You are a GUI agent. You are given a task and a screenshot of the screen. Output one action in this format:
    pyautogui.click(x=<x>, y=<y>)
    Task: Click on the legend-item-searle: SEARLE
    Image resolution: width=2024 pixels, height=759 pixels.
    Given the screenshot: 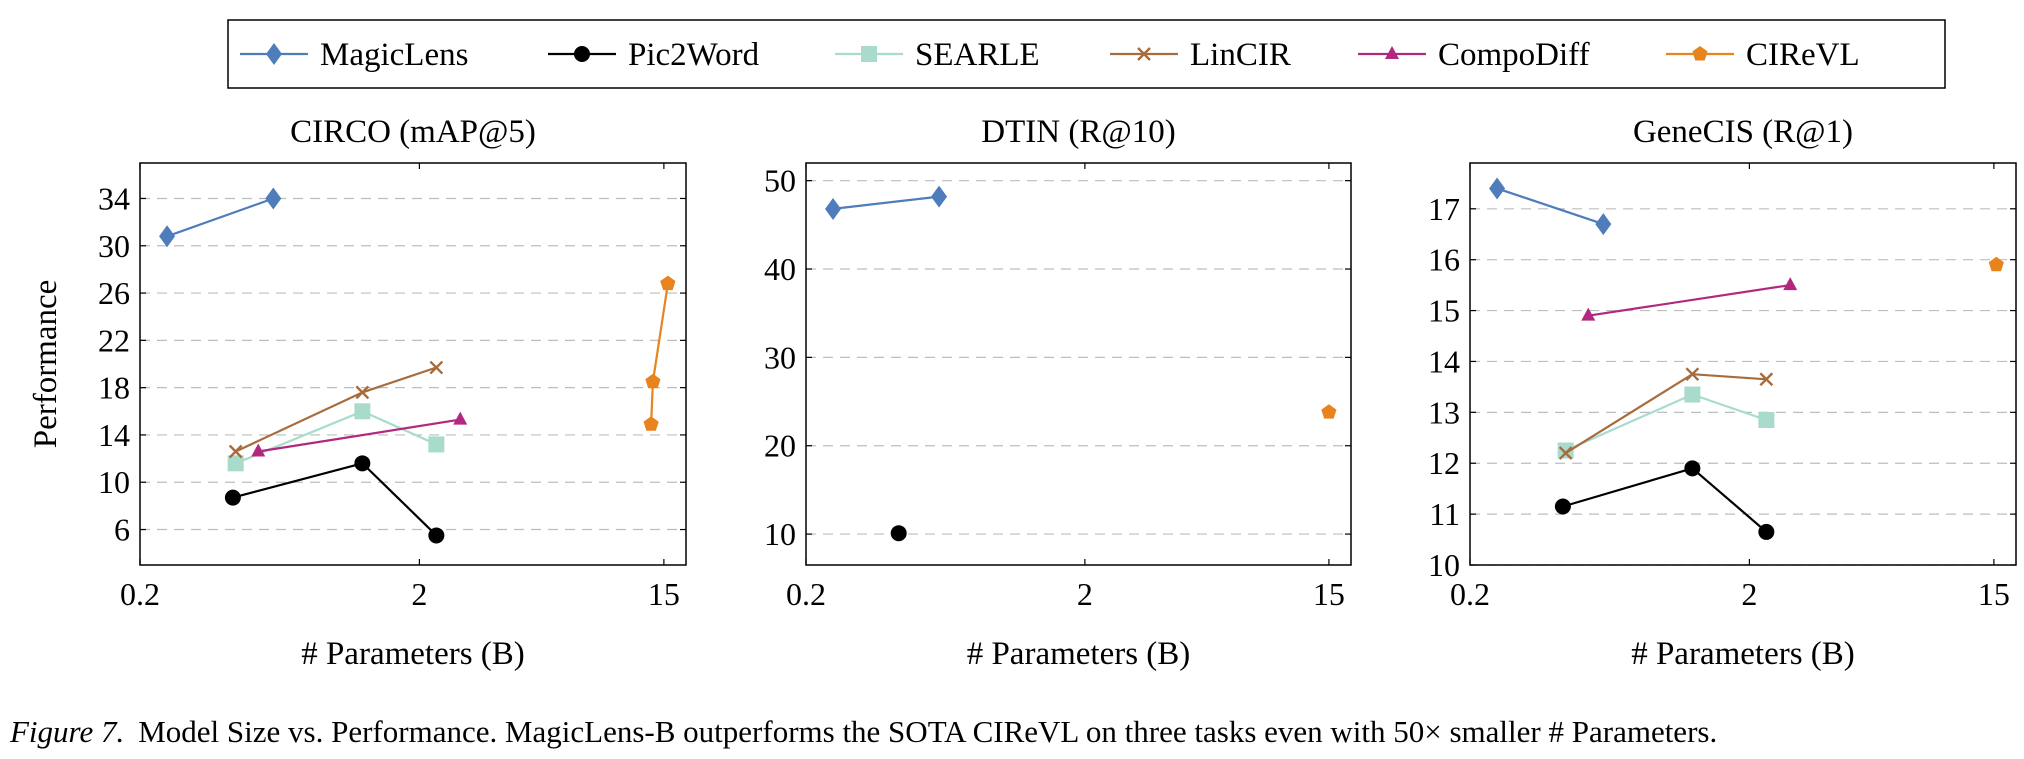 What is the action you would take?
    pyautogui.click(x=937, y=55)
    